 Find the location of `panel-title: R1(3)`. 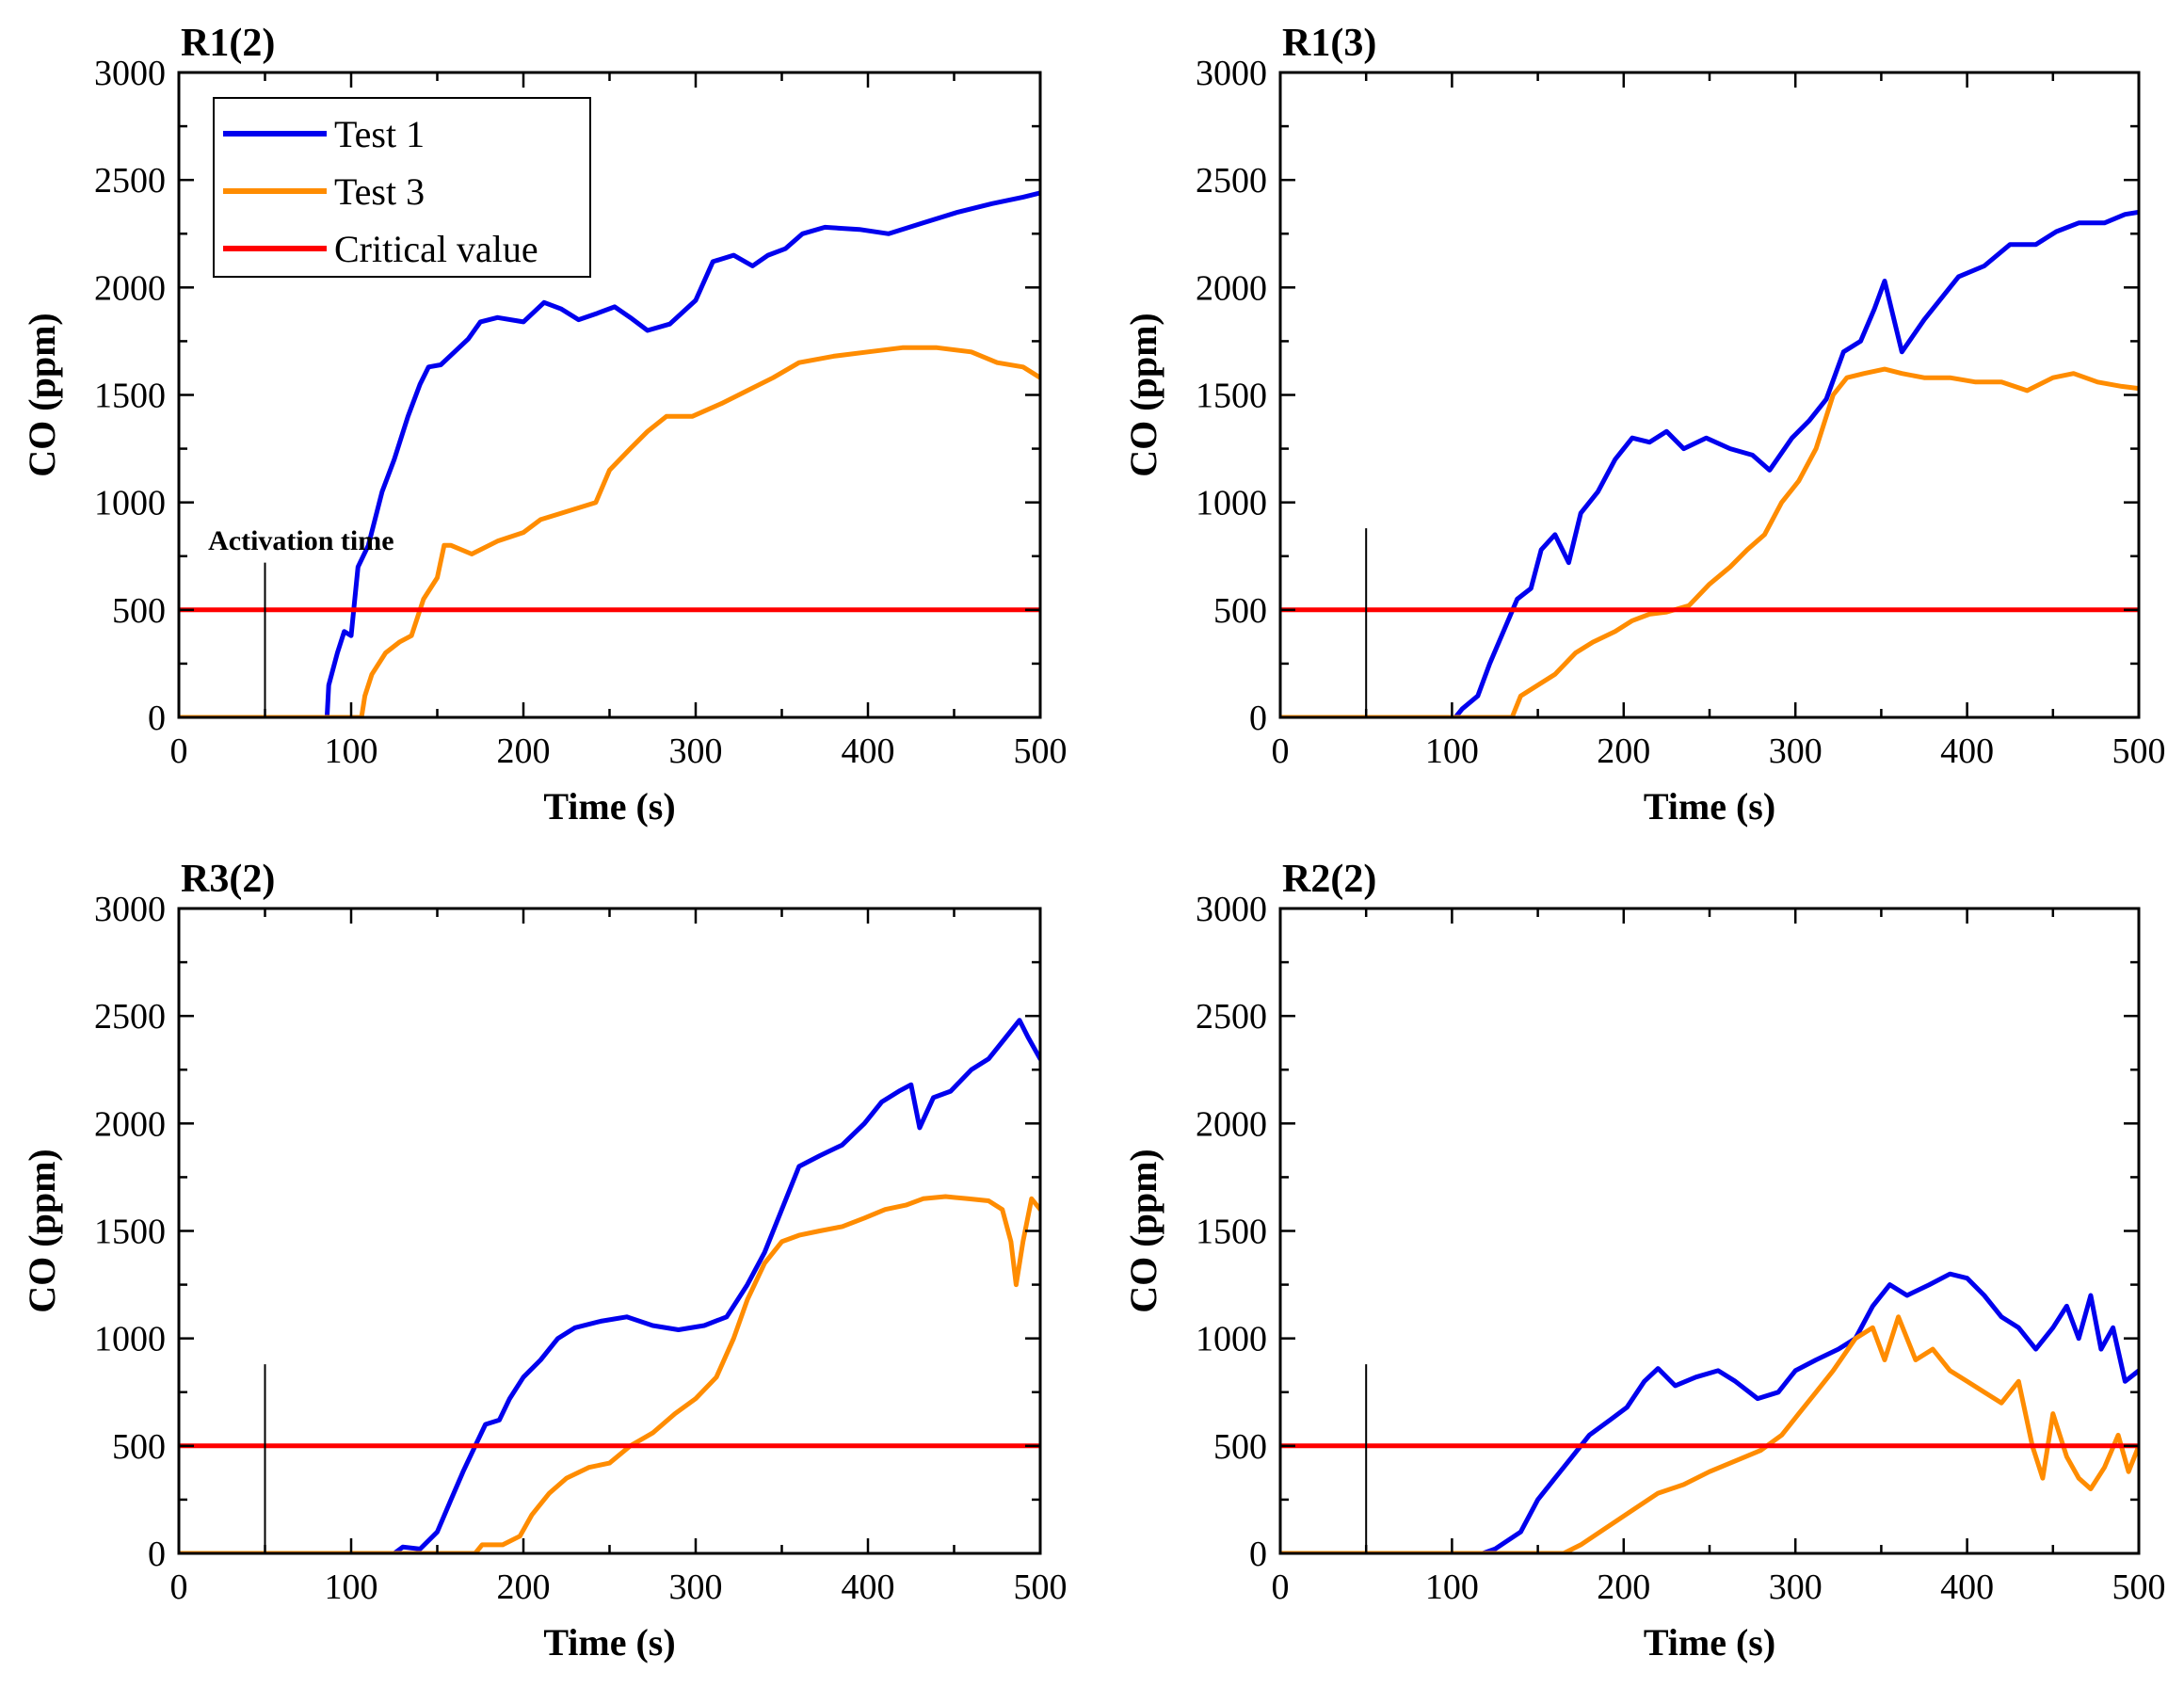

panel-title: R1(3) is located at coordinates (1329, 44).